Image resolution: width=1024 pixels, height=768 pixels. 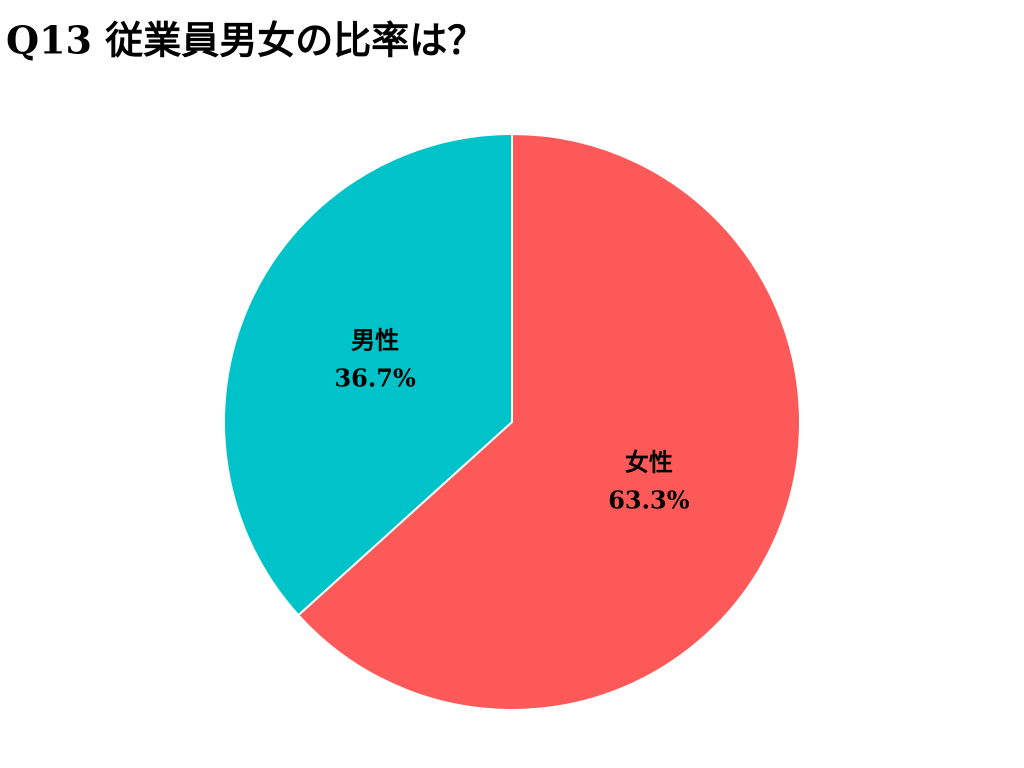 What do you see at coordinates (245, 40) in the screenshot?
I see `chart-title: Q13 従業員男女の比率は？` at bounding box center [245, 40].